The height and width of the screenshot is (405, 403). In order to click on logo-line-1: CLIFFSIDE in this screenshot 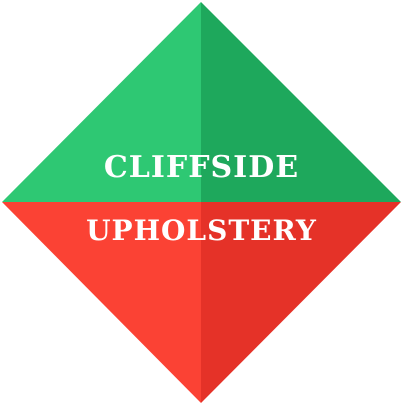, I will do `click(201, 167)`.